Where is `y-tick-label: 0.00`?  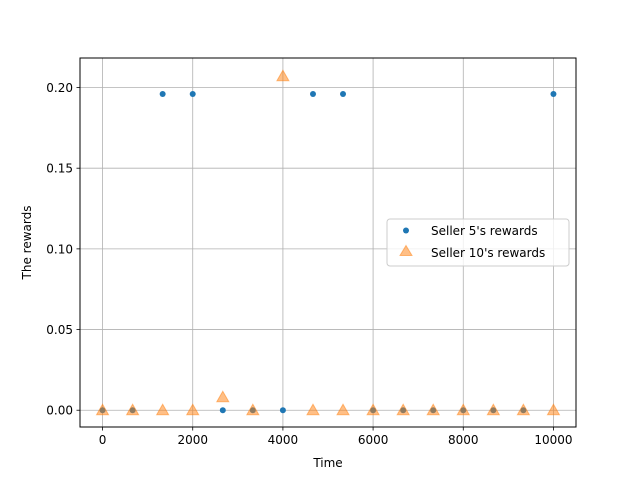
y-tick-label: 0.00 is located at coordinates (59, 411).